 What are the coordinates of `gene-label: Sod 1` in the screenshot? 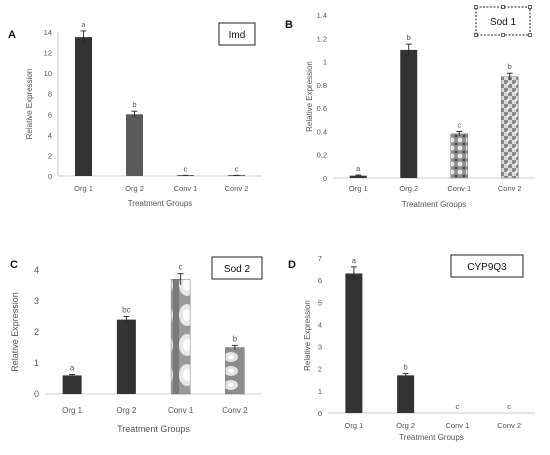 It's located at (503, 22).